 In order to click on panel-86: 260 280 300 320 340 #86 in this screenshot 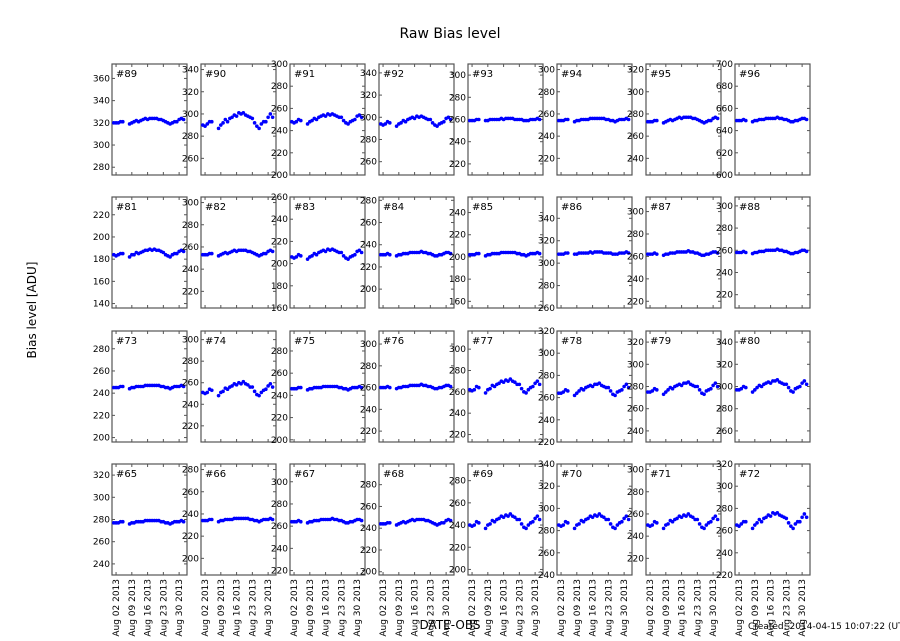, I will do `click(585, 255)`.